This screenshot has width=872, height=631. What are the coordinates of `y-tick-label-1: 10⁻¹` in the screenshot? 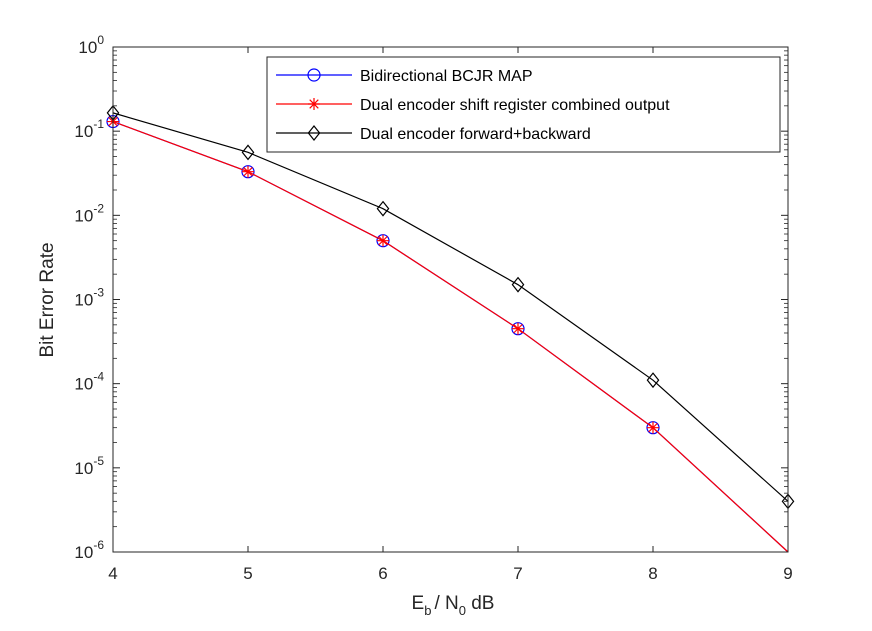 It's located at (89, 129).